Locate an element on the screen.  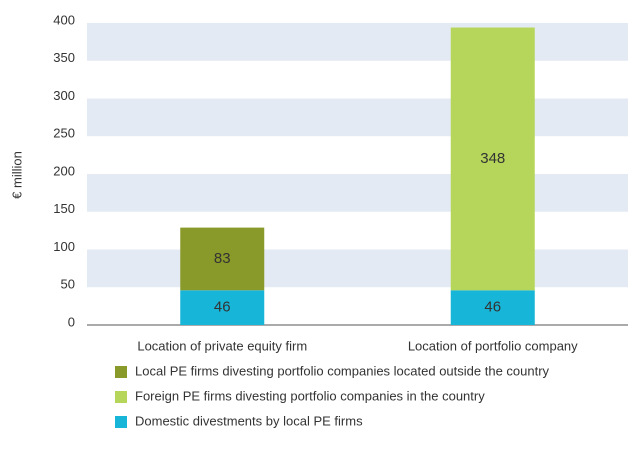
y-tick-label: 250 is located at coordinates (64, 133).